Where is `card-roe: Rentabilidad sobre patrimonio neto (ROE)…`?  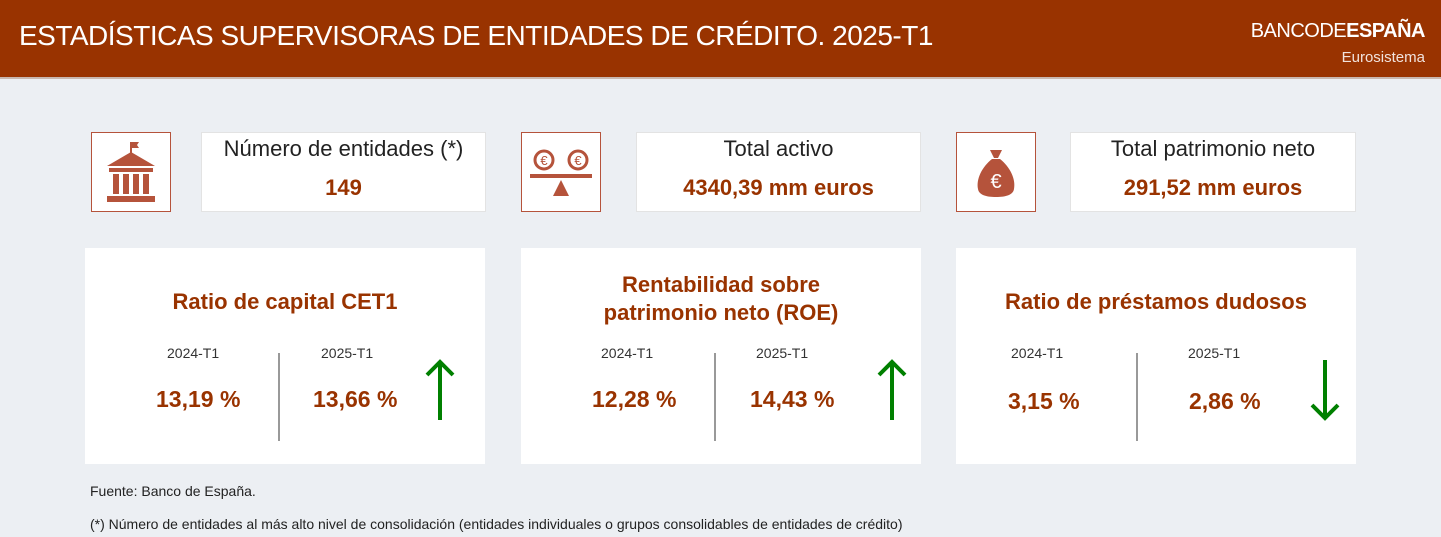
card-roe: Rentabilidad sobre patrimonio neto (ROE)… is located at coordinates (721, 356).